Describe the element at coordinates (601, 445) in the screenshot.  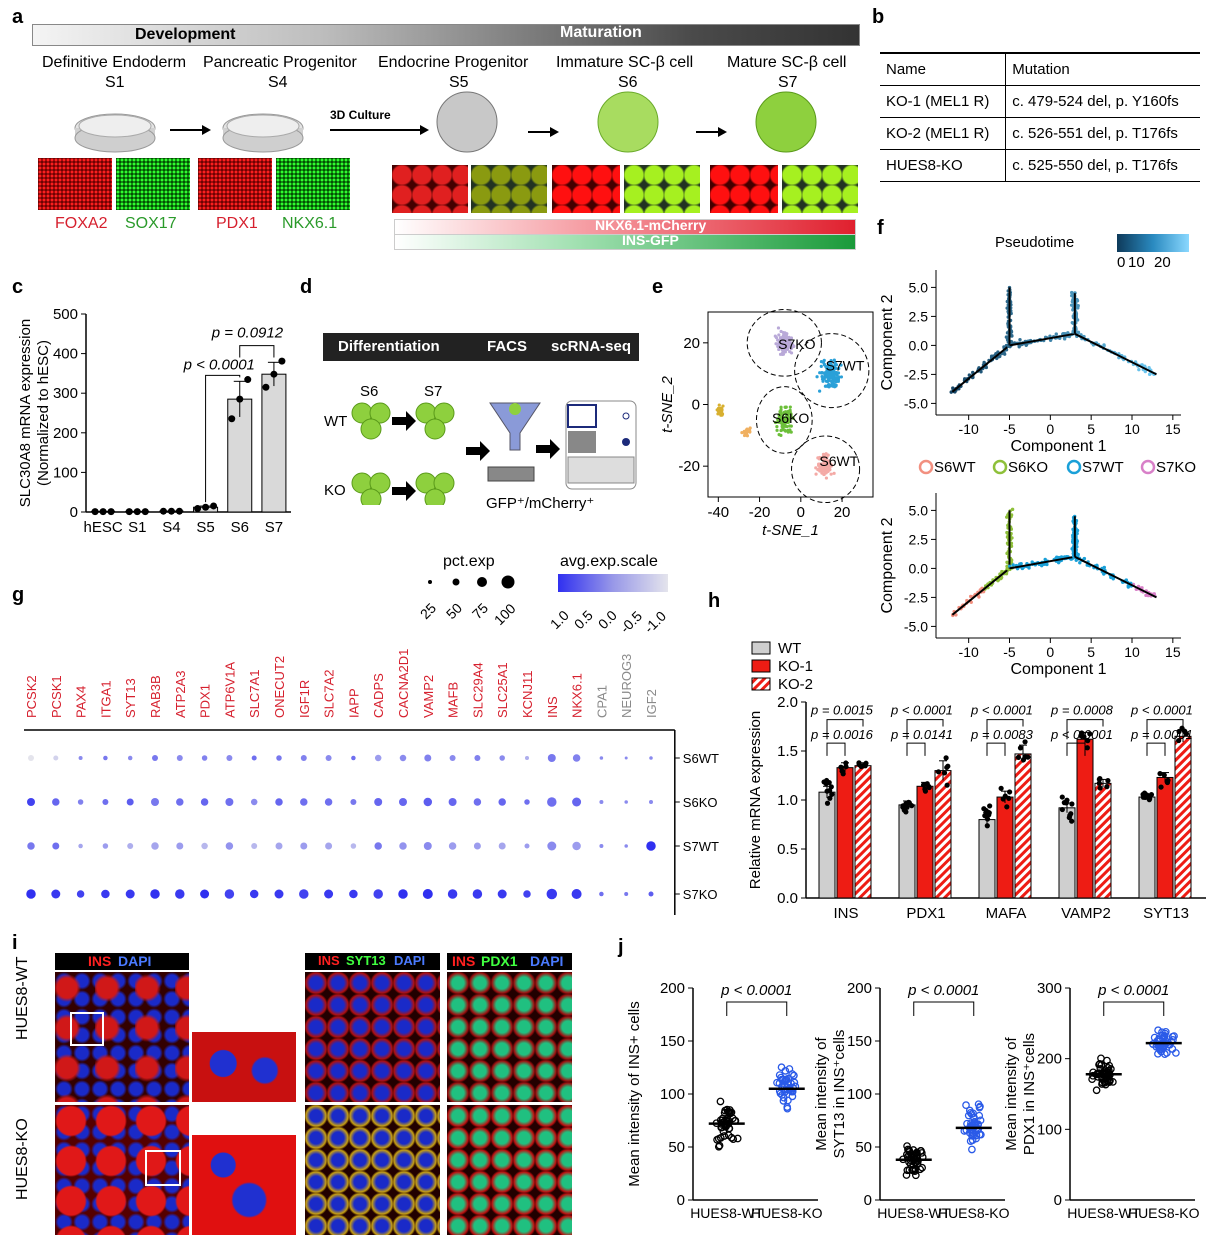
I see `chip-icon` at that location.